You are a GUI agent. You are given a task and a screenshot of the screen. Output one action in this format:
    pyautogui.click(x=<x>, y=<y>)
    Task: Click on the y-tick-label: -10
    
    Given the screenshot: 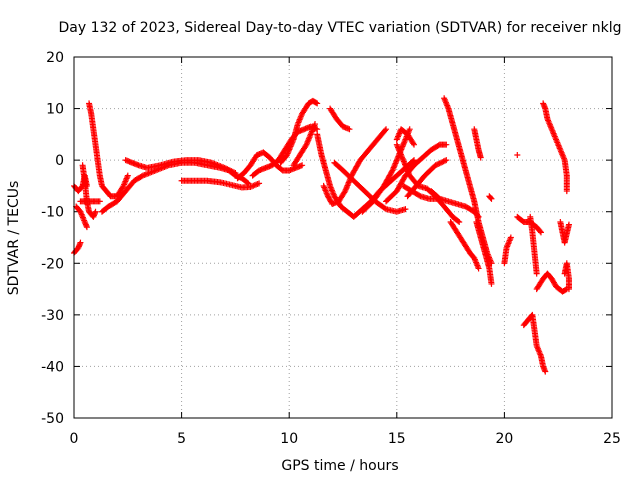 What is the action you would take?
    pyautogui.click(x=52, y=213)
    